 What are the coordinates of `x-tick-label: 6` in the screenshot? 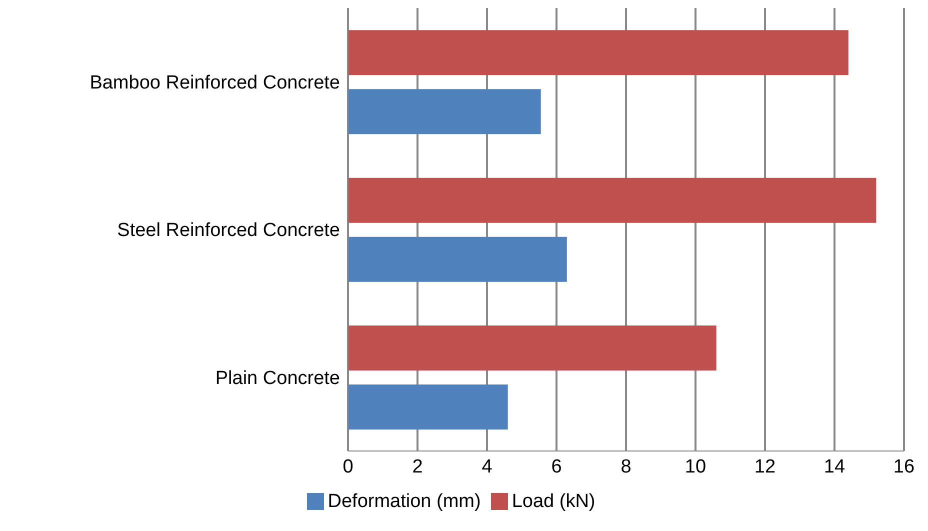 It's located at (556, 467).